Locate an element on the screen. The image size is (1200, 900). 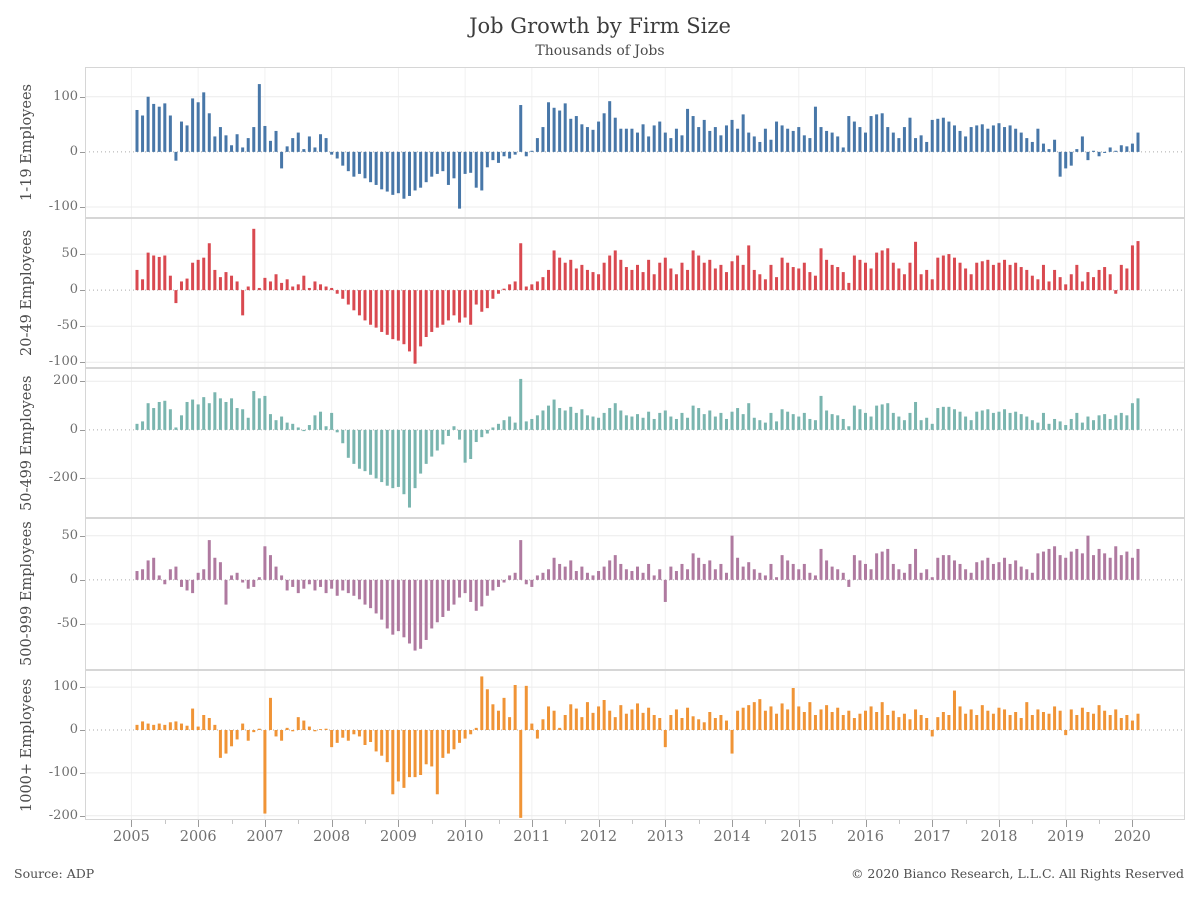
x-tick-label: 2006 is located at coordinates (198, 837).